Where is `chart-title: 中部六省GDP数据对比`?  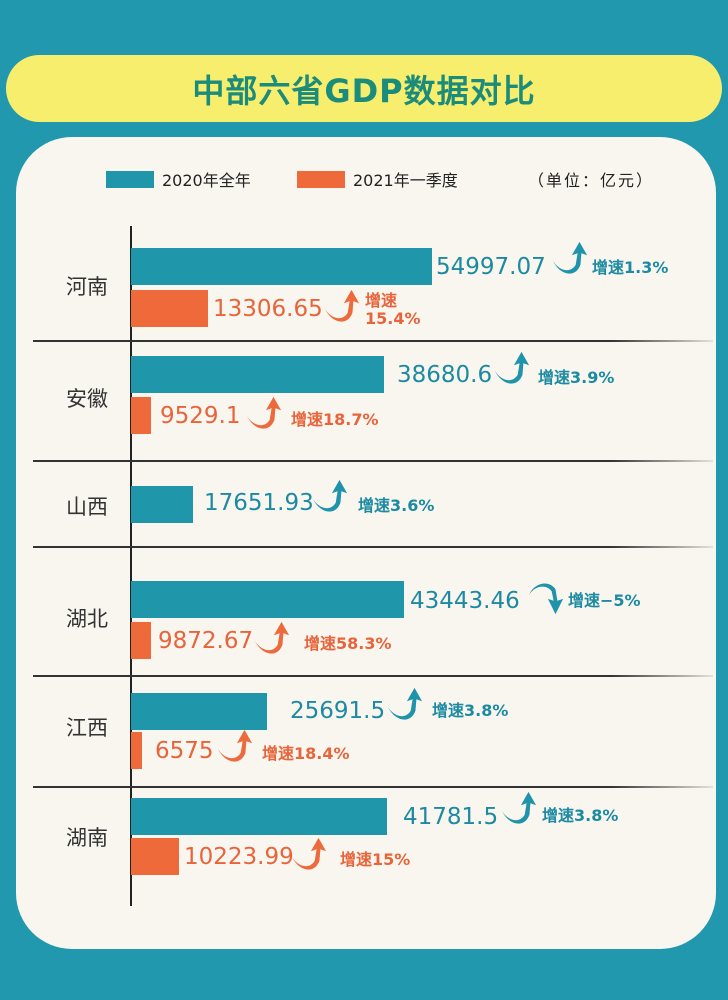 chart-title: 中部六省GDP数据对比 is located at coordinates (364, 90).